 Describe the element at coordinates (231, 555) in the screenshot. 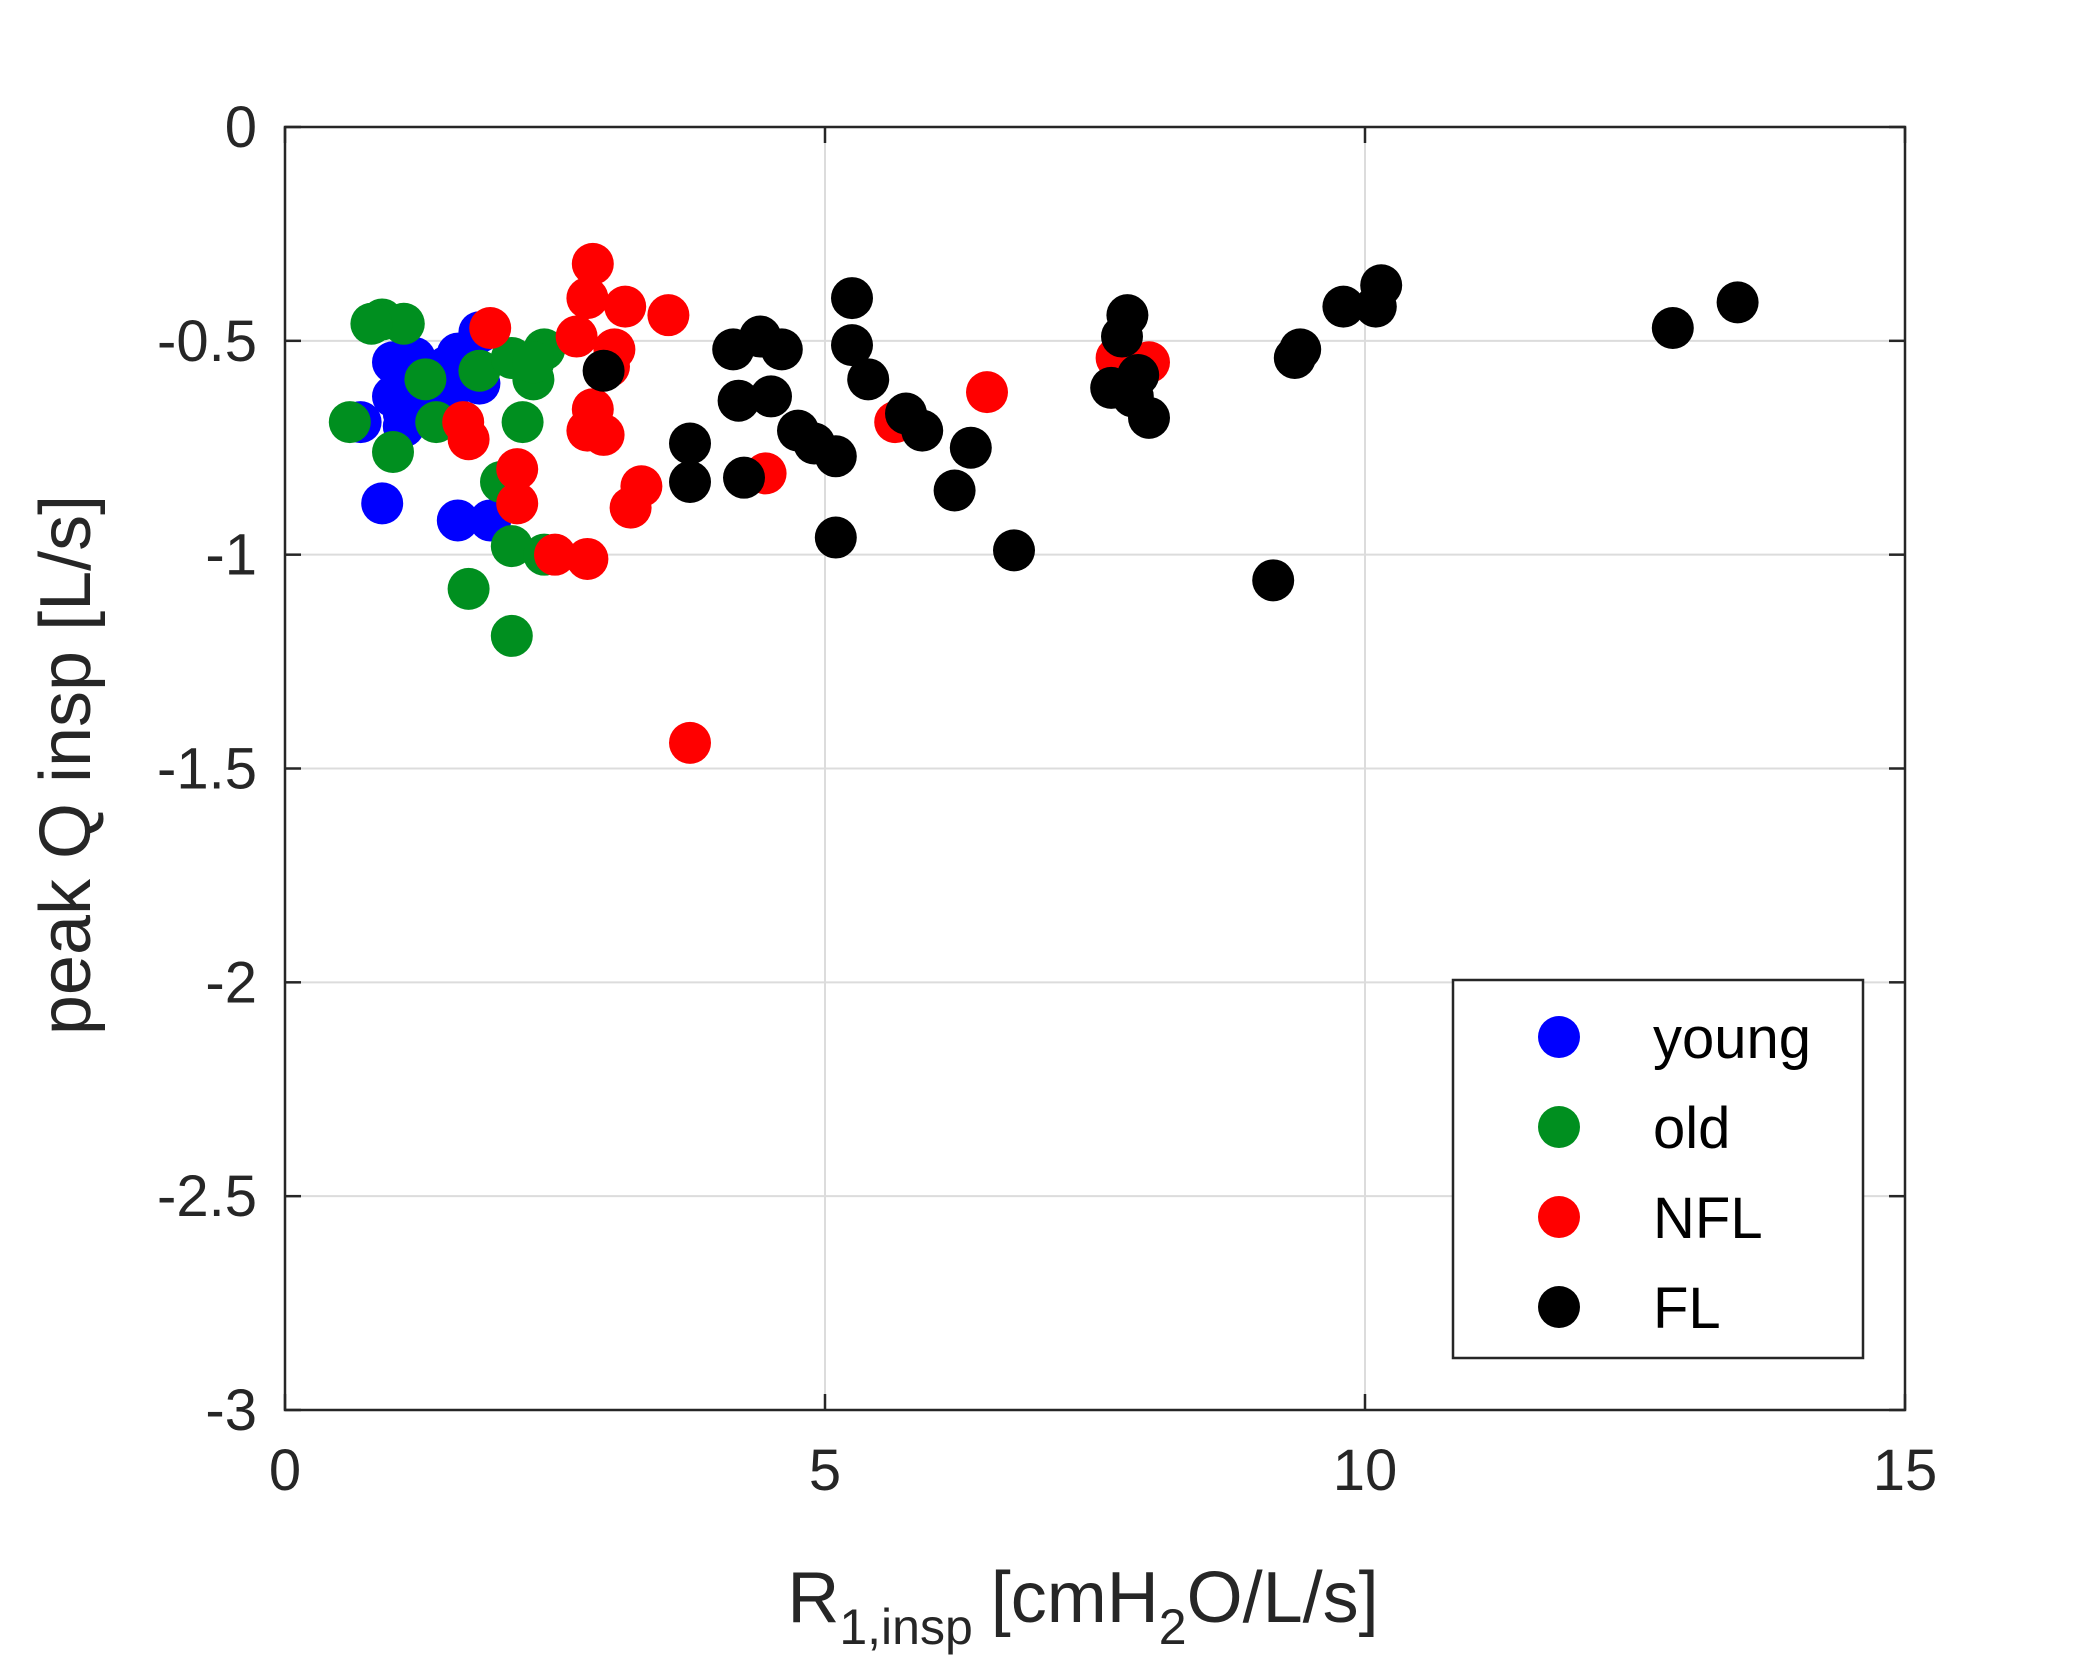

I see `y-tick-label: -1` at that location.